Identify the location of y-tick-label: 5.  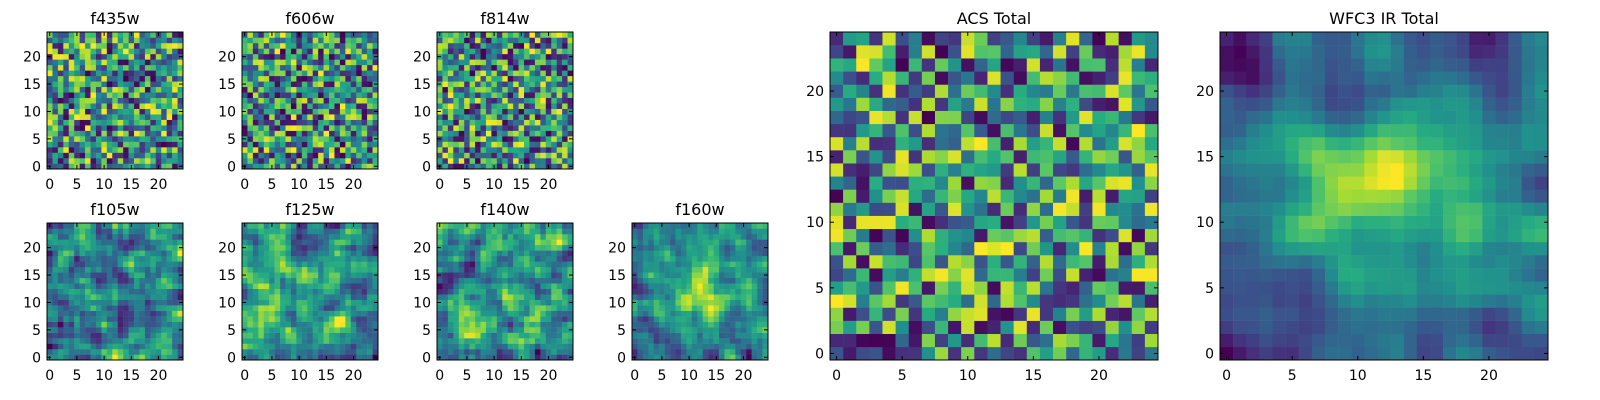
(231, 140).